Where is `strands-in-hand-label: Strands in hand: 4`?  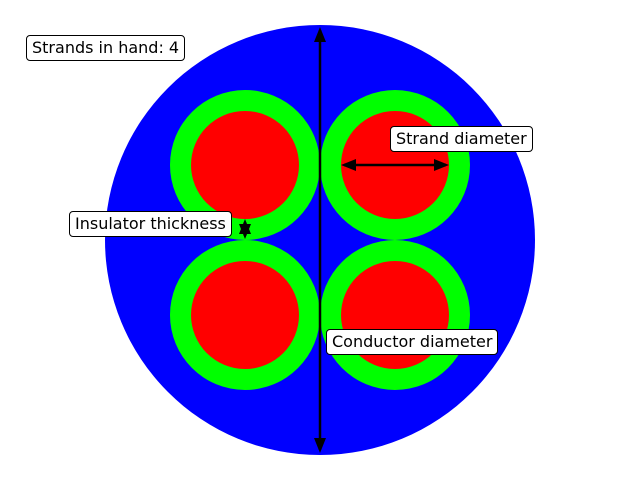 strands-in-hand-label: Strands in hand: 4 is located at coordinates (106, 48).